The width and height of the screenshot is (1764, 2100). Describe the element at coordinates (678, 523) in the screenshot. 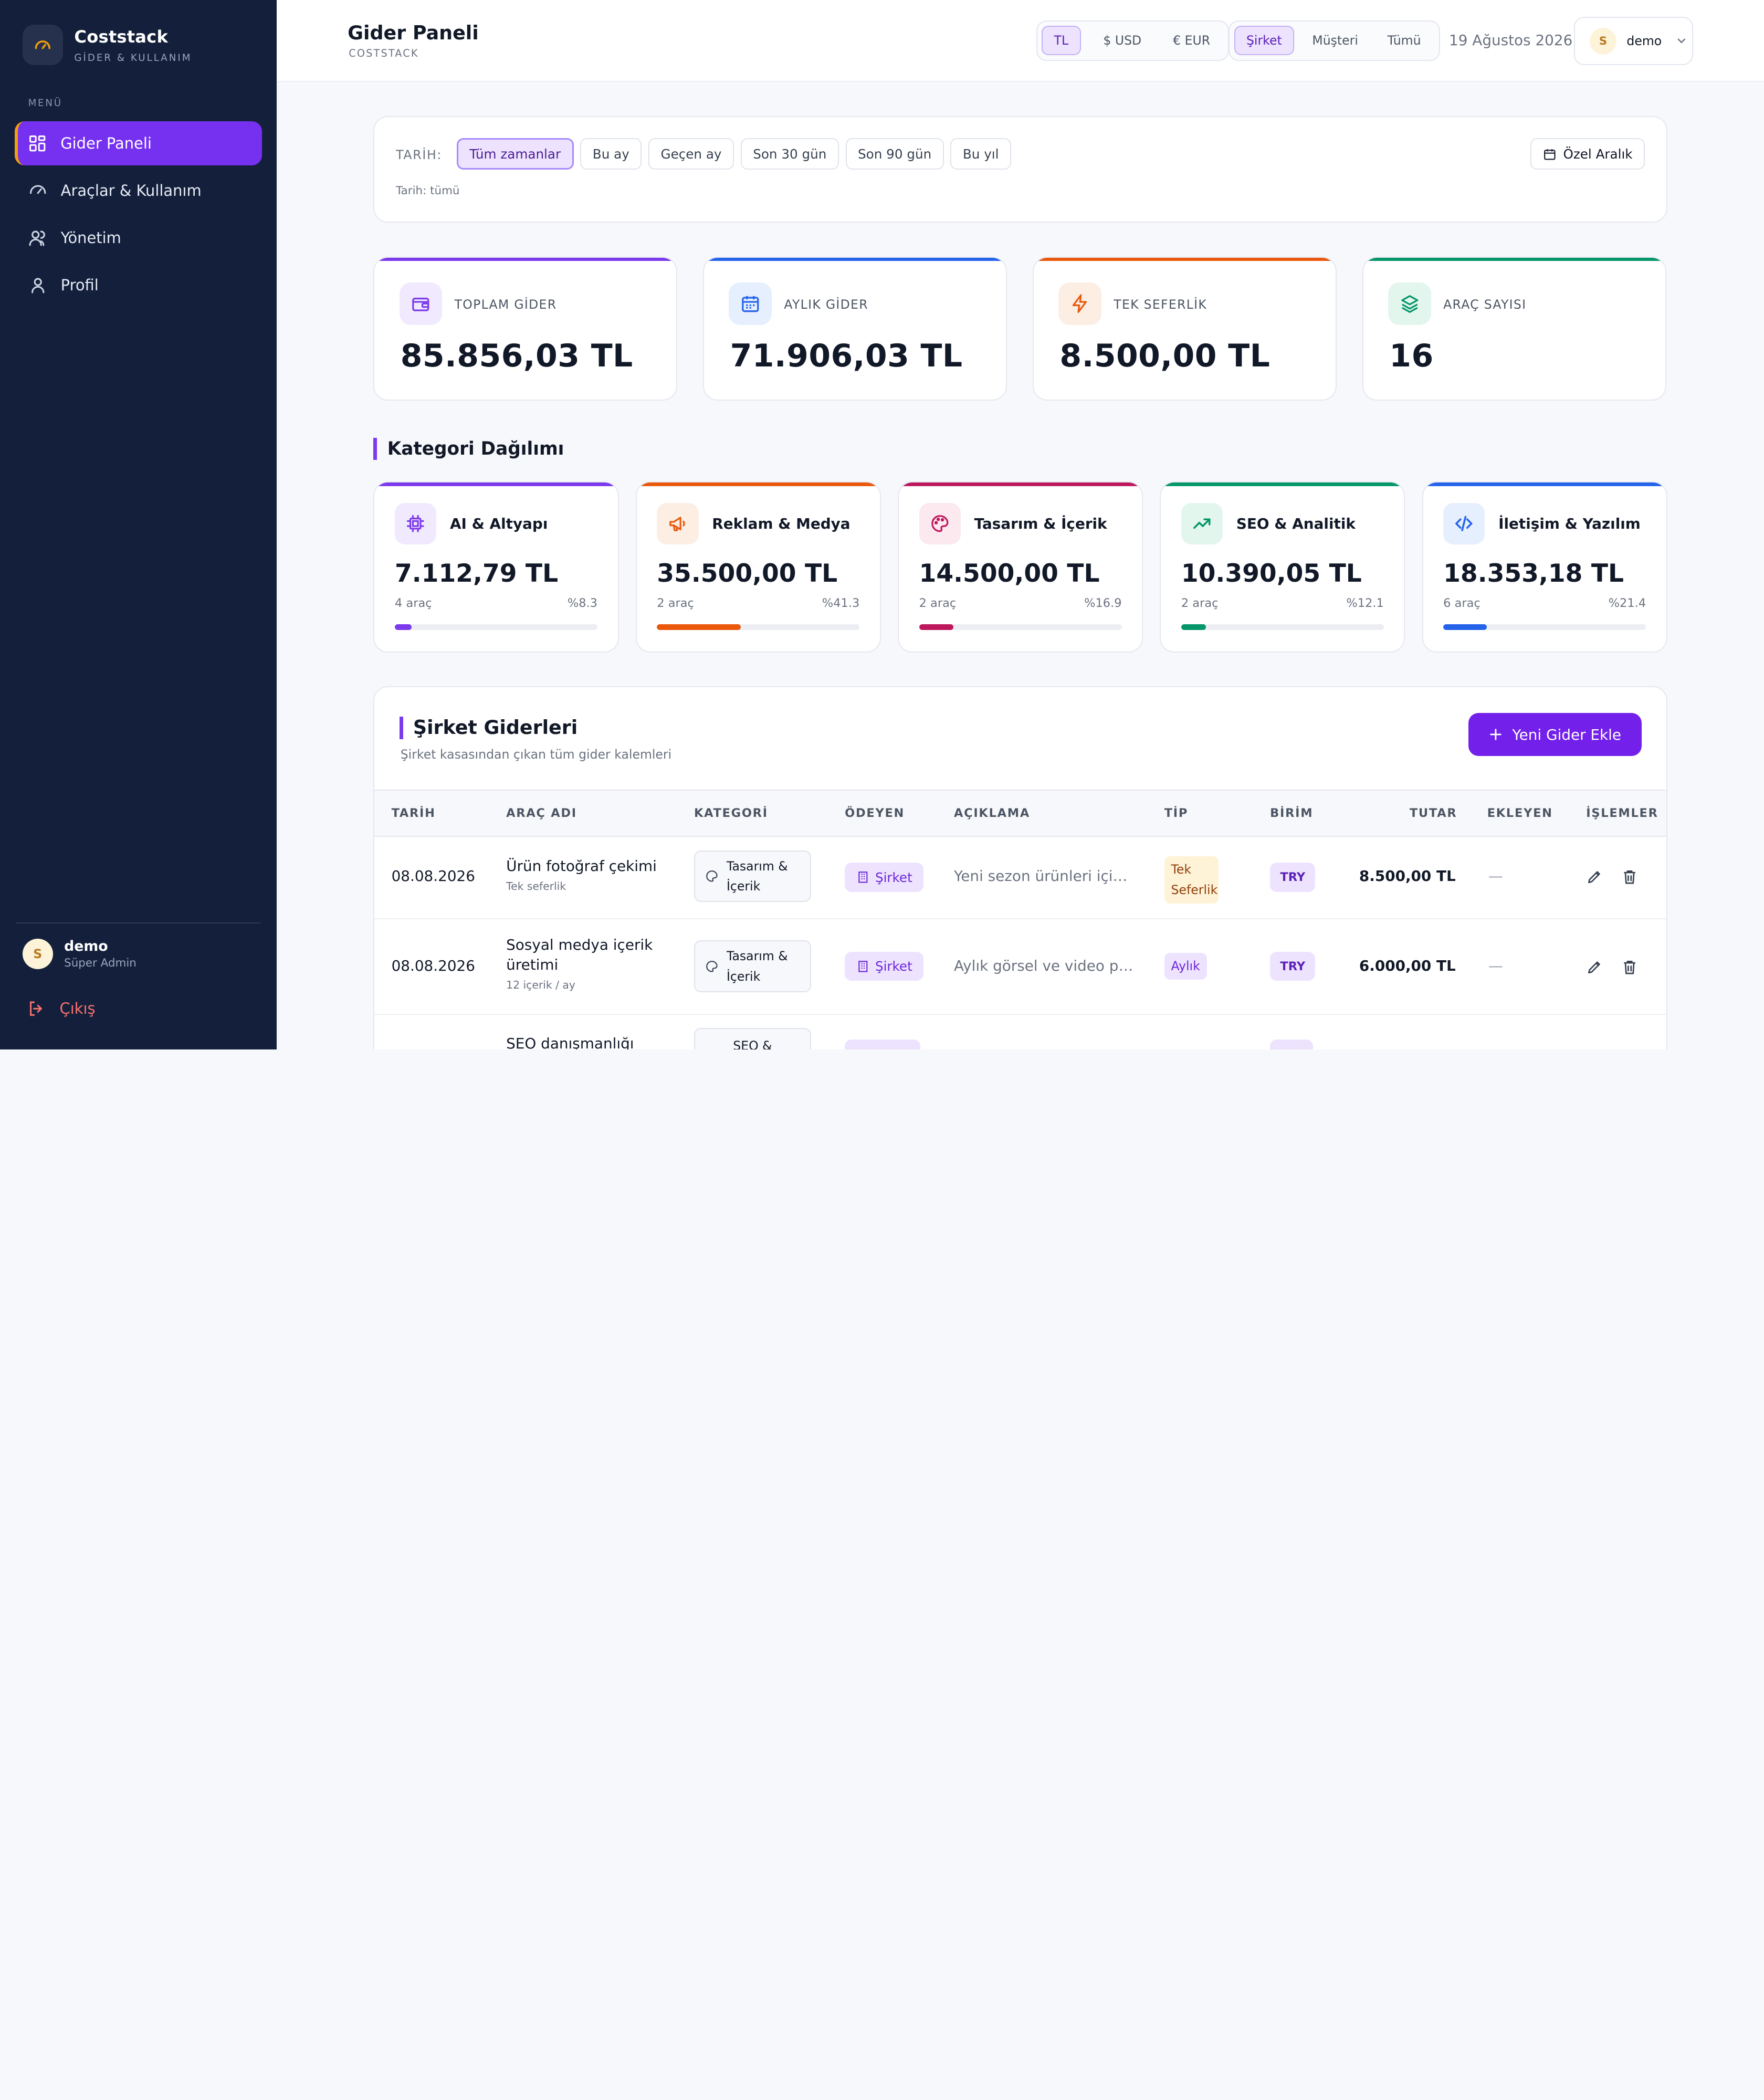

I see `megaphone-icon` at that location.